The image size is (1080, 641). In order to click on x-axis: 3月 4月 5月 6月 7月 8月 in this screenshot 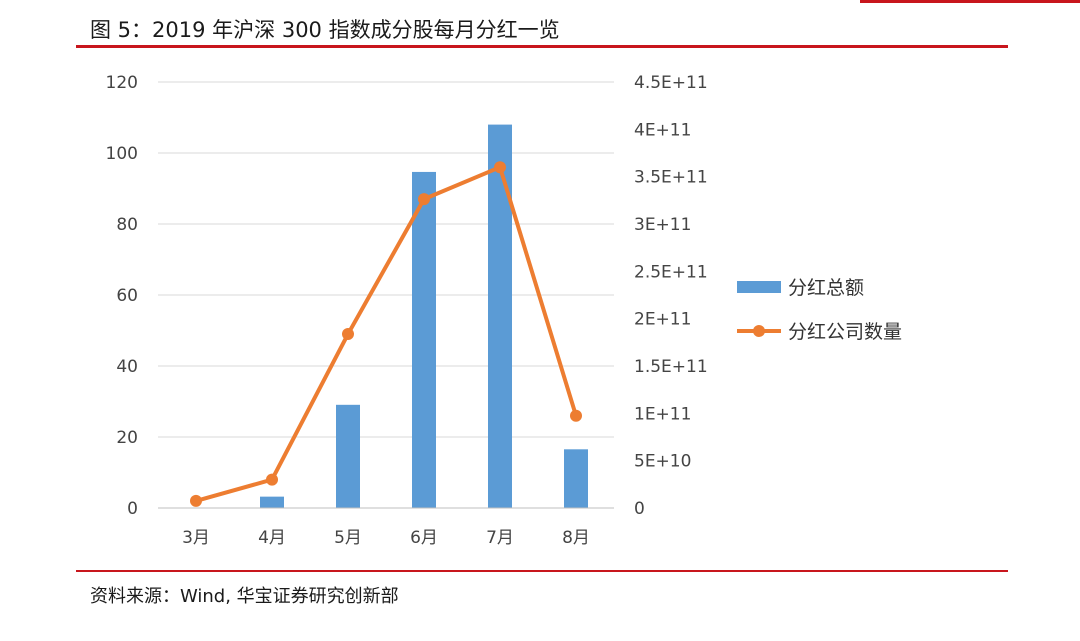, I will do `click(386, 527)`.